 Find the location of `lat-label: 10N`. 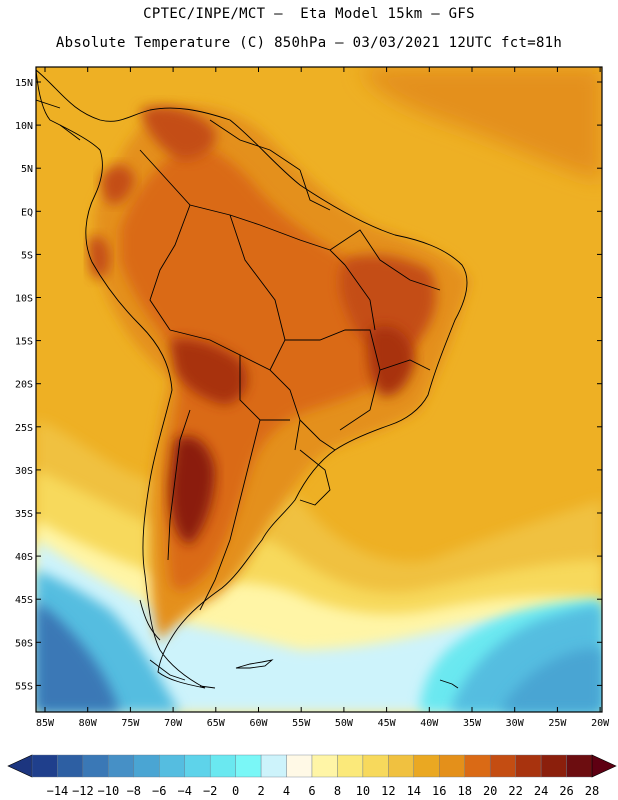

lat-label: 10N is located at coordinates (24, 126).